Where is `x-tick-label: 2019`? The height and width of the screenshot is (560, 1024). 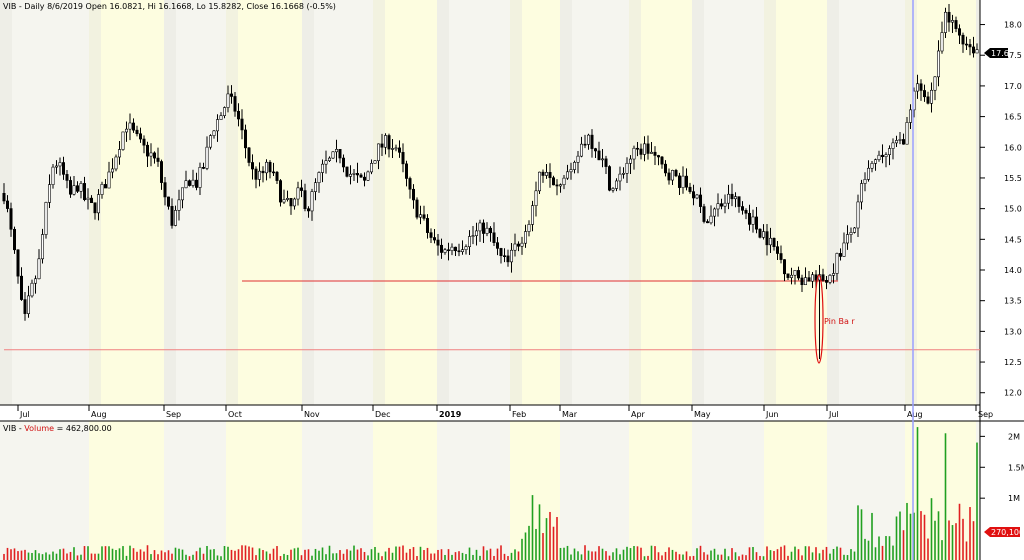
x-tick-label: 2019 is located at coordinates (450, 414).